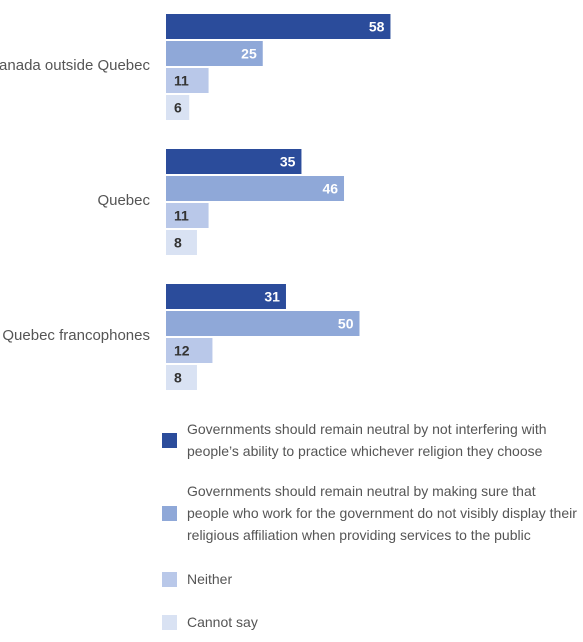 This screenshot has width=583, height=642. What do you see at coordinates (123, 200) in the screenshot?
I see `category-label: Quebec` at bounding box center [123, 200].